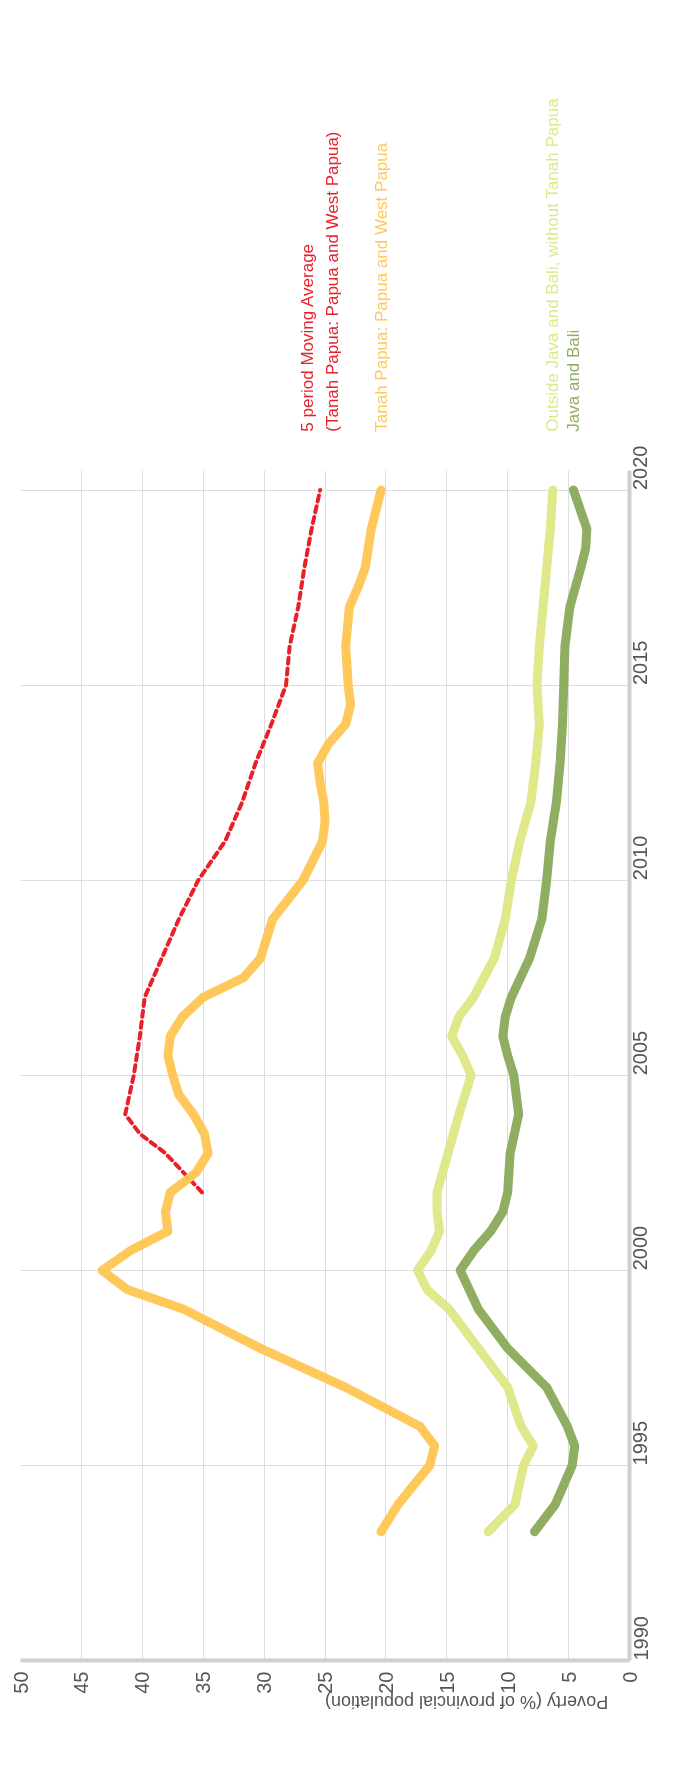  I want to click on x-tick-label: 45, so click(81, 1682).